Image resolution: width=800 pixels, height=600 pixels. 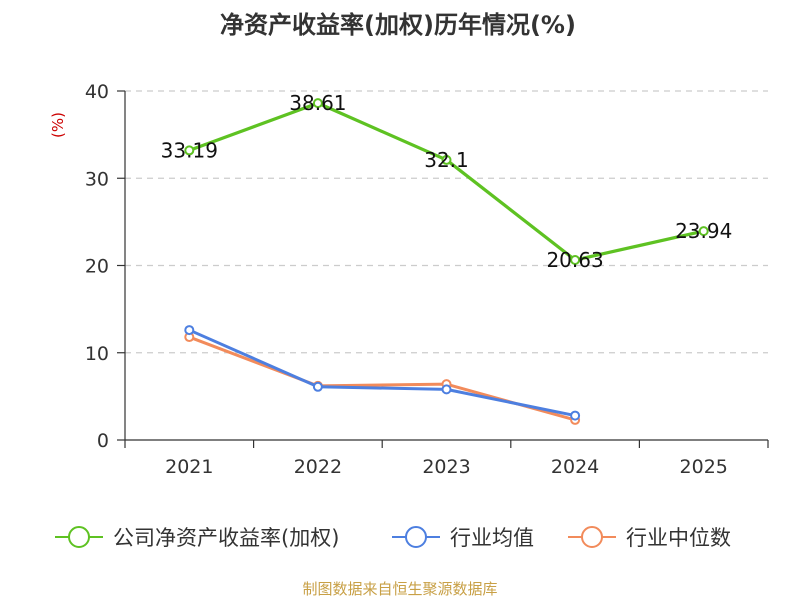 I want to click on x-tick-label: 2025, so click(x=704, y=467).